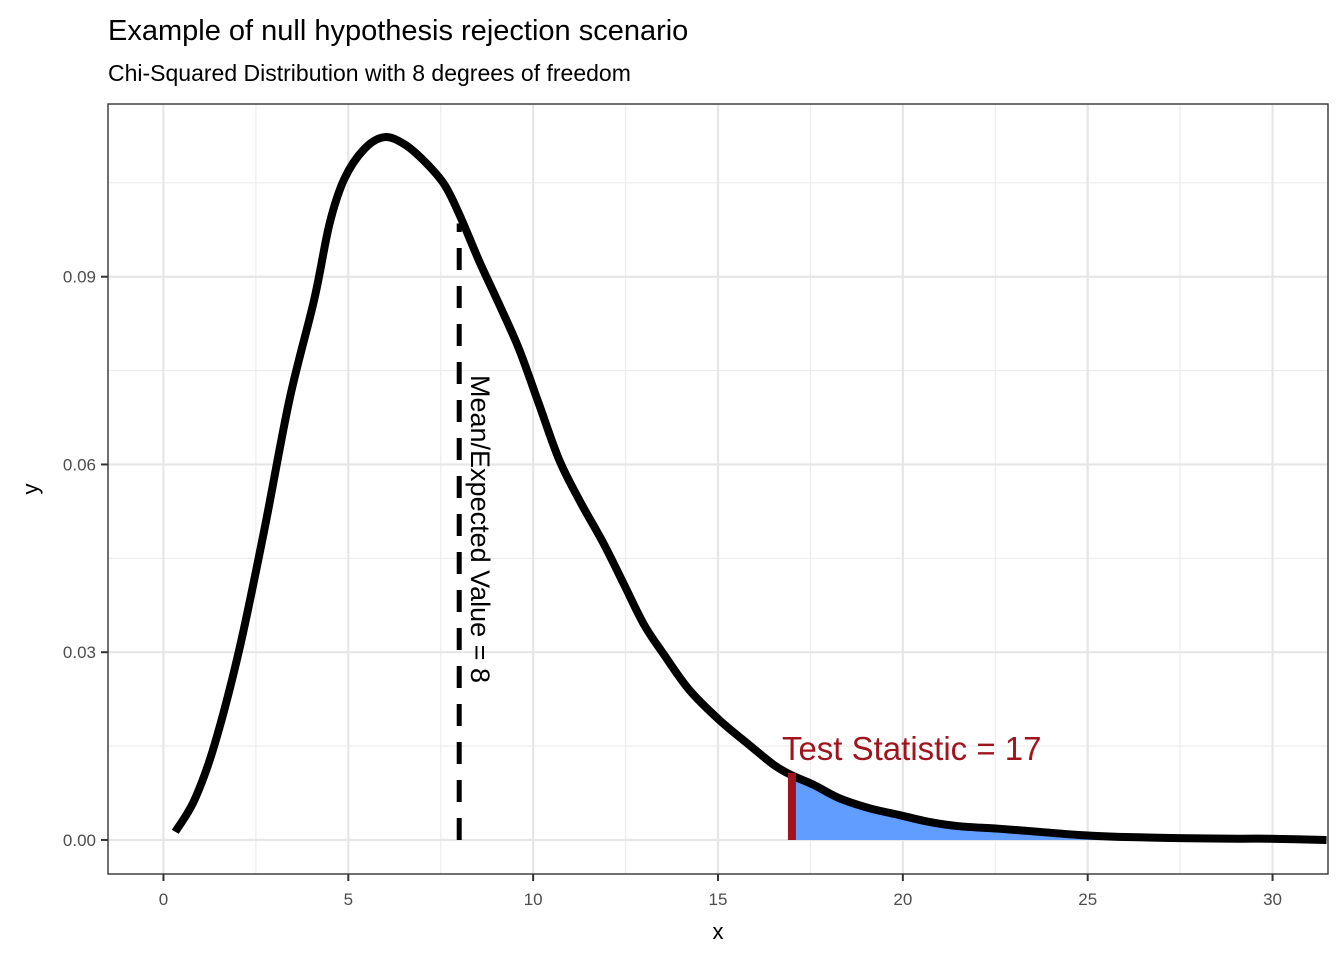 This screenshot has height=960, width=1344. What do you see at coordinates (163, 899) in the screenshot?
I see `x-tick-label: 0` at bounding box center [163, 899].